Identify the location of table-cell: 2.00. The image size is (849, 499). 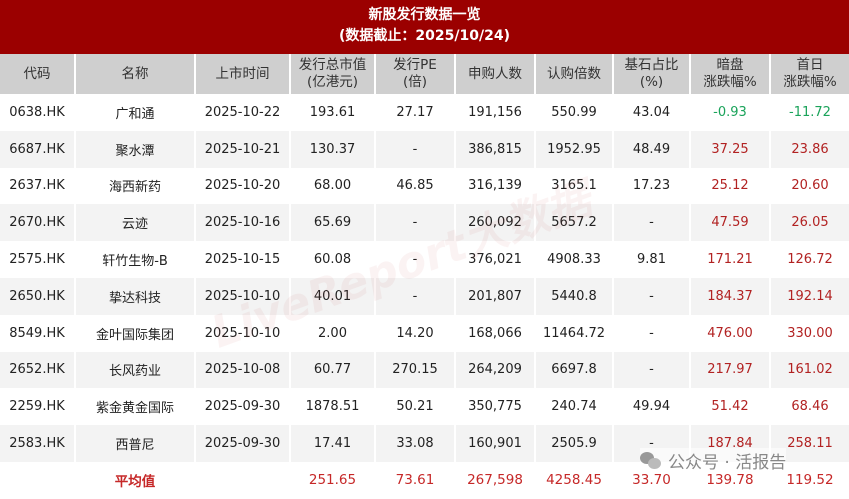
(332, 333).